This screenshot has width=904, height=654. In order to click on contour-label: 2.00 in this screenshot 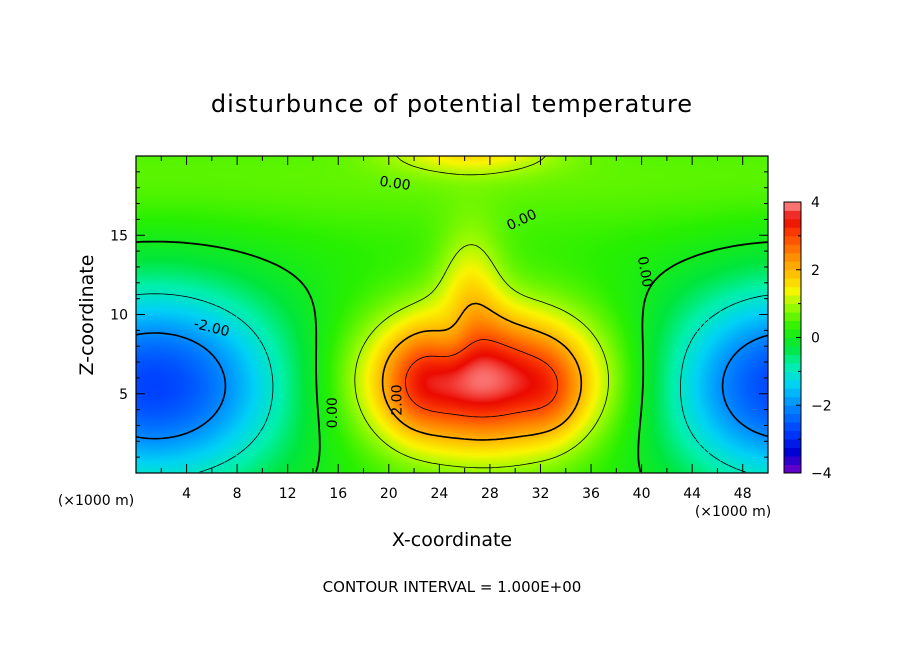, I will do `click(397, 400)`.